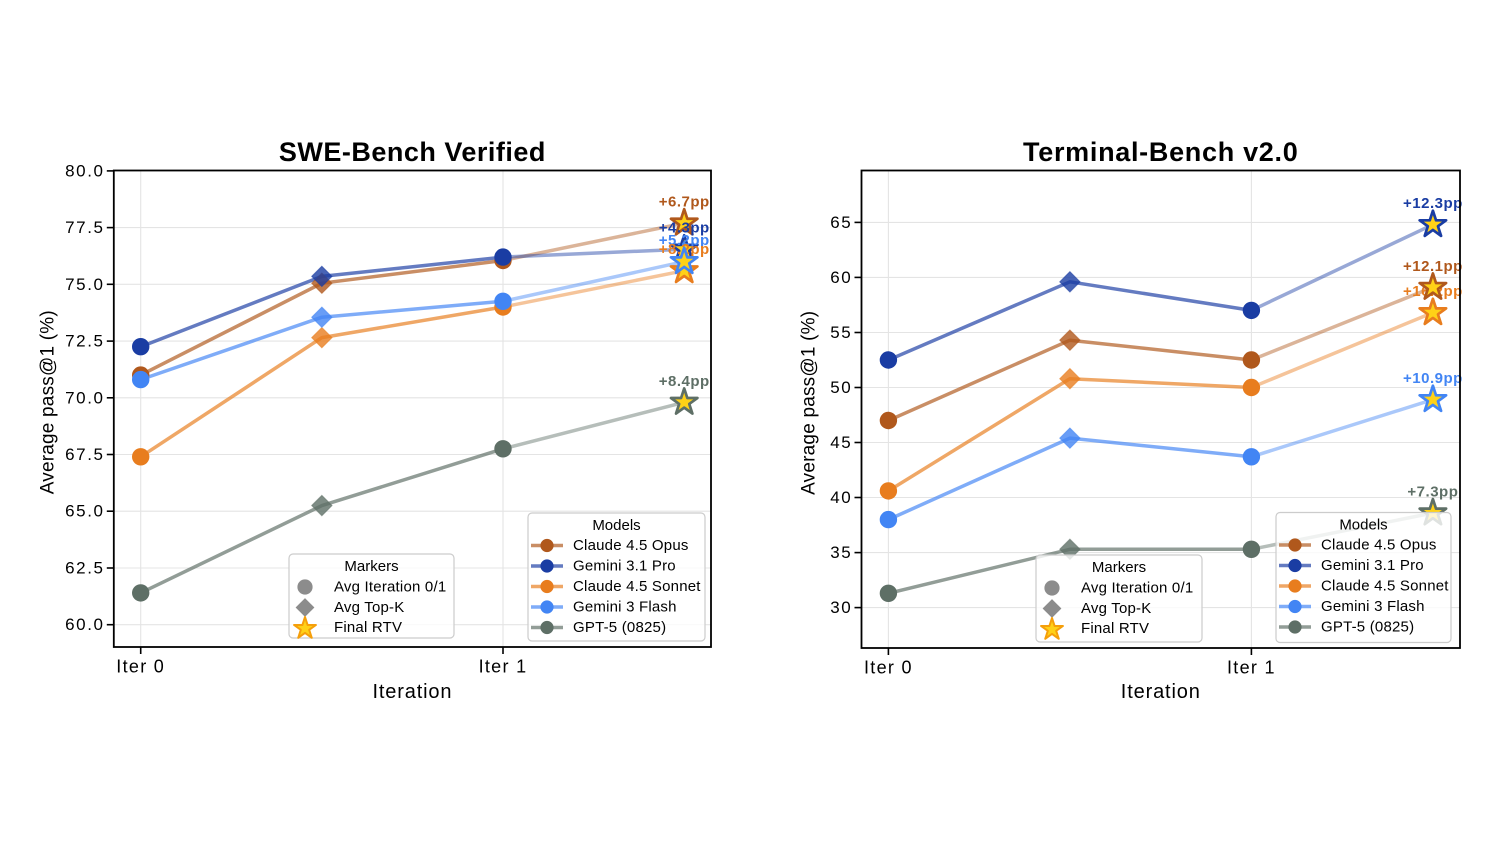 The width and height of the screenshot is (1500, 844). What do you see at coordinates (841, 442) in the screenshot?
I see `svg-text: 45` at bounding box center [841, 442].